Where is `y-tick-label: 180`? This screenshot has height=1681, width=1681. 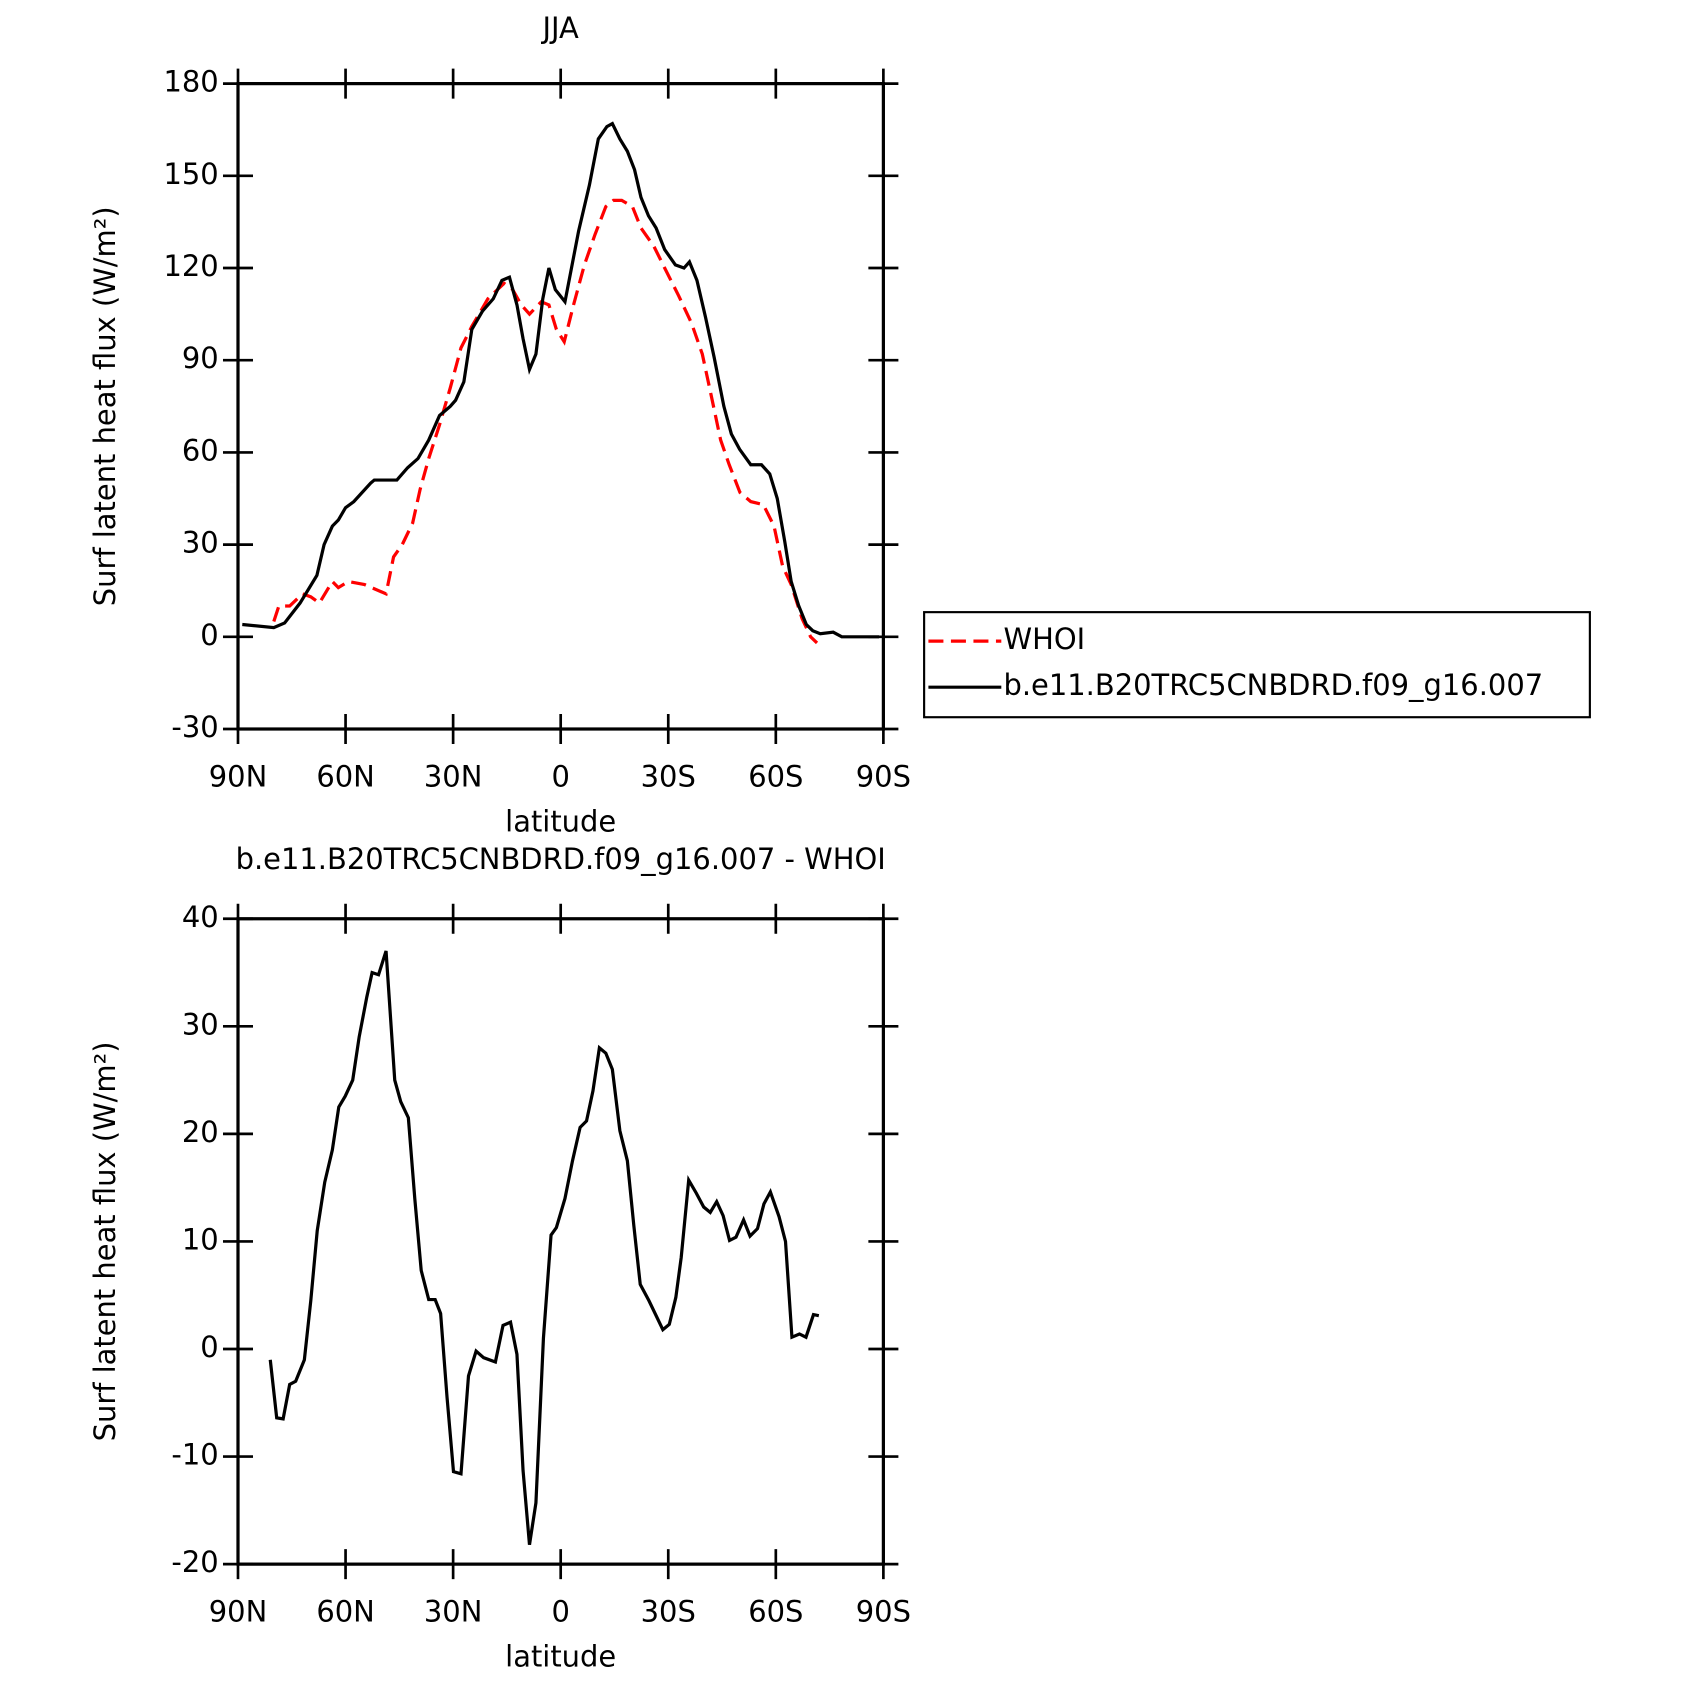 y-tick-label: 180 is located at coordinates (190, 82).